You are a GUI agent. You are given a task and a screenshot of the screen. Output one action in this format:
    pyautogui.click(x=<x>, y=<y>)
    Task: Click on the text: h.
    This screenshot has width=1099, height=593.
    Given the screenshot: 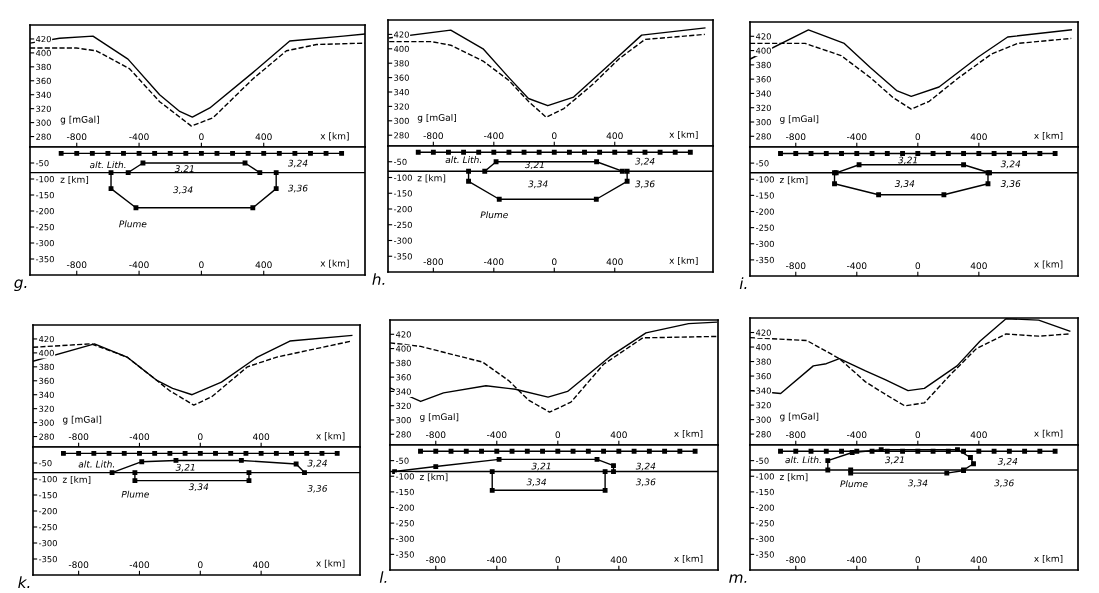 What is the action you would take?
    pyautogui.click(x=378, y=279)
    